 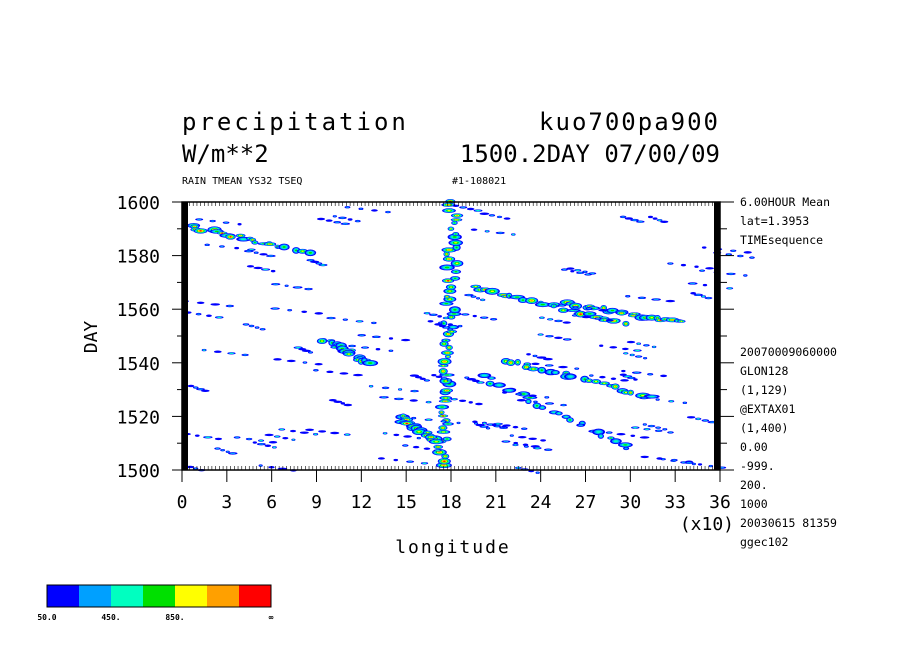 I want to click on info-panel-top: 6.00HOUR Mean lat=1.3953 TIMEsequence, so click(x=785, y=221).